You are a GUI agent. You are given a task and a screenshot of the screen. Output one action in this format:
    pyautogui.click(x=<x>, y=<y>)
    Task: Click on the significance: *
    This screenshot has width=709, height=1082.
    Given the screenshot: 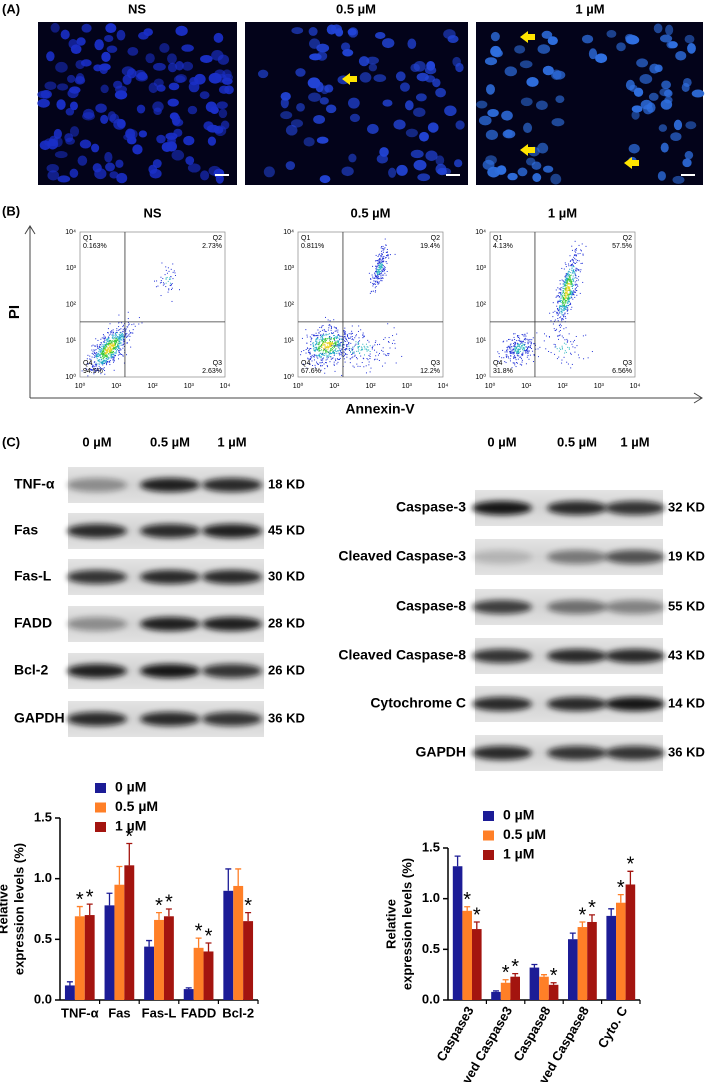 What is the action you would take?
    pyautogui.click(x=621, y=888)
    